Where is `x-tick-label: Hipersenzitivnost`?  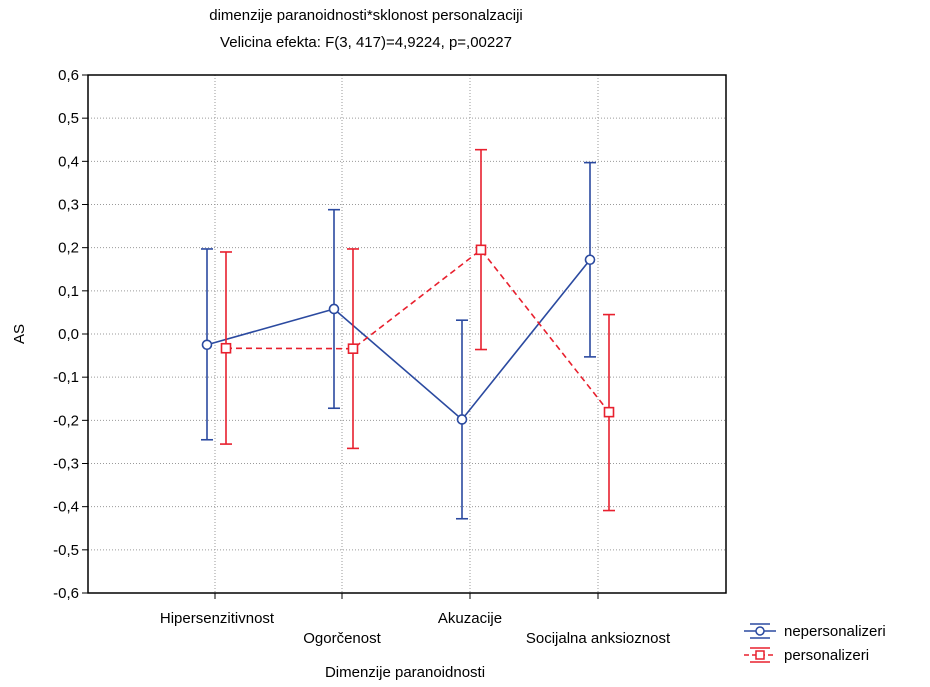
x-tick-label: Hipersenzitivnost is located at coordinates (217, 618).